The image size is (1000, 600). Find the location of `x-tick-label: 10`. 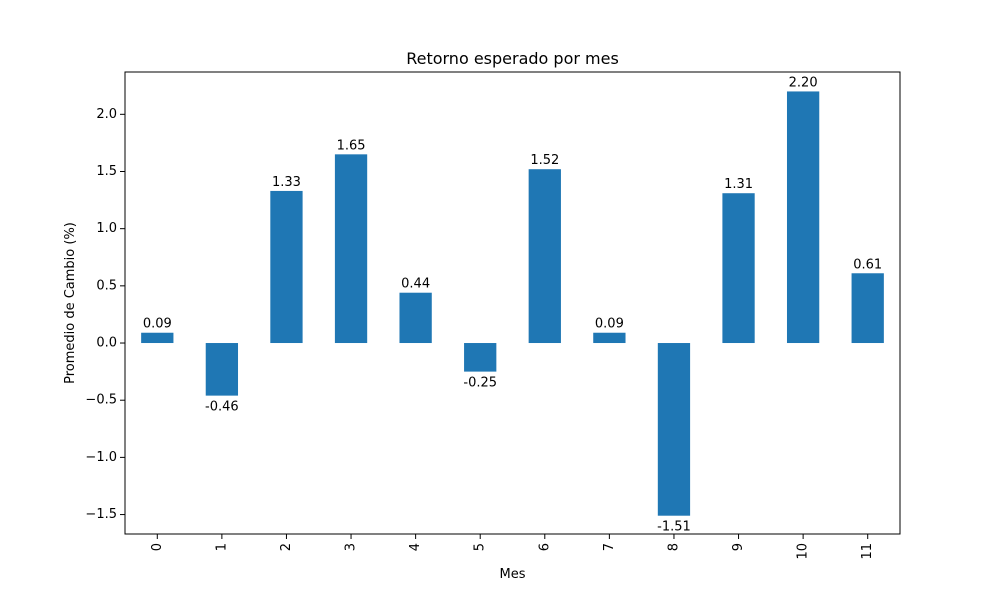

x-tick-label: 10 is located at coordinates (803, 551).